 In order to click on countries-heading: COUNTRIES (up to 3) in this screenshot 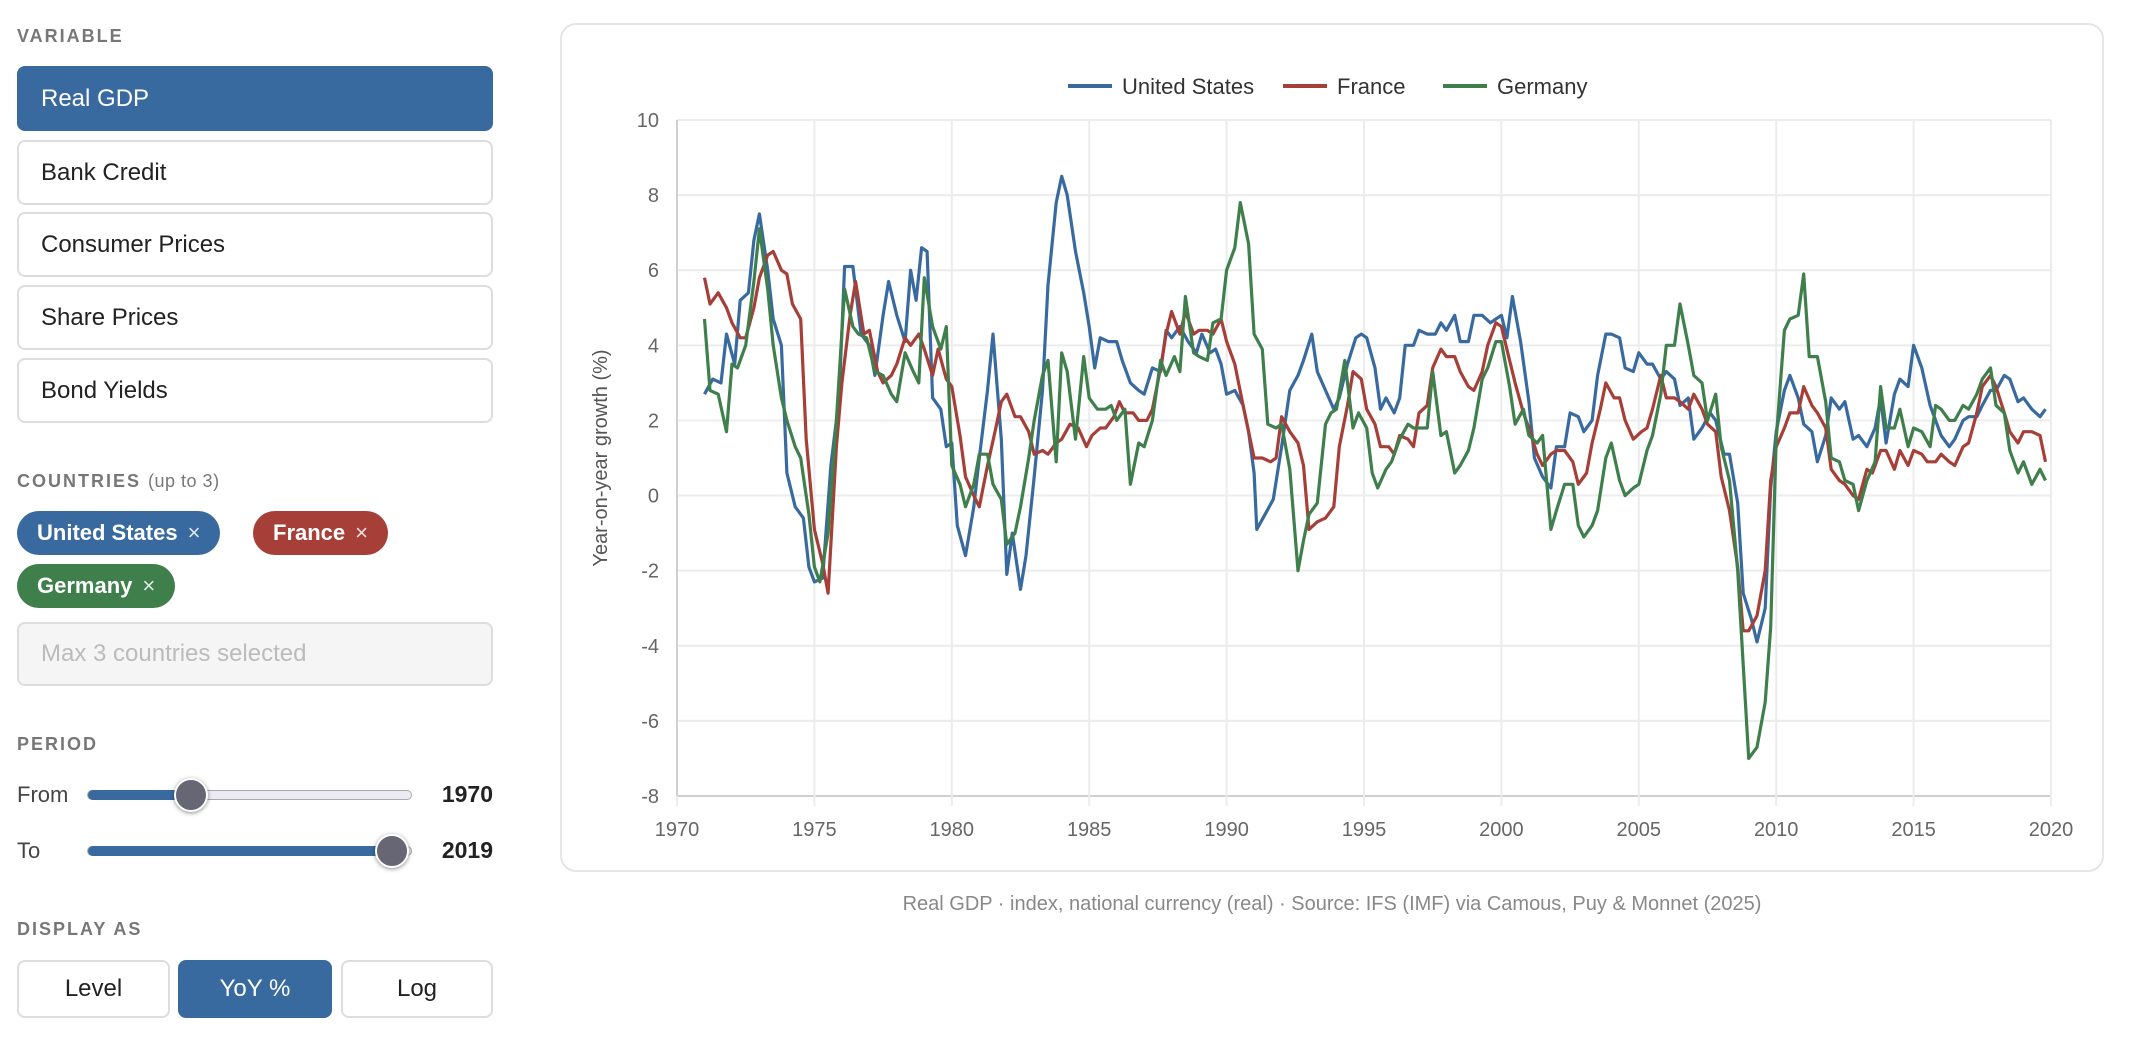, I will do `click(118, 481)`.